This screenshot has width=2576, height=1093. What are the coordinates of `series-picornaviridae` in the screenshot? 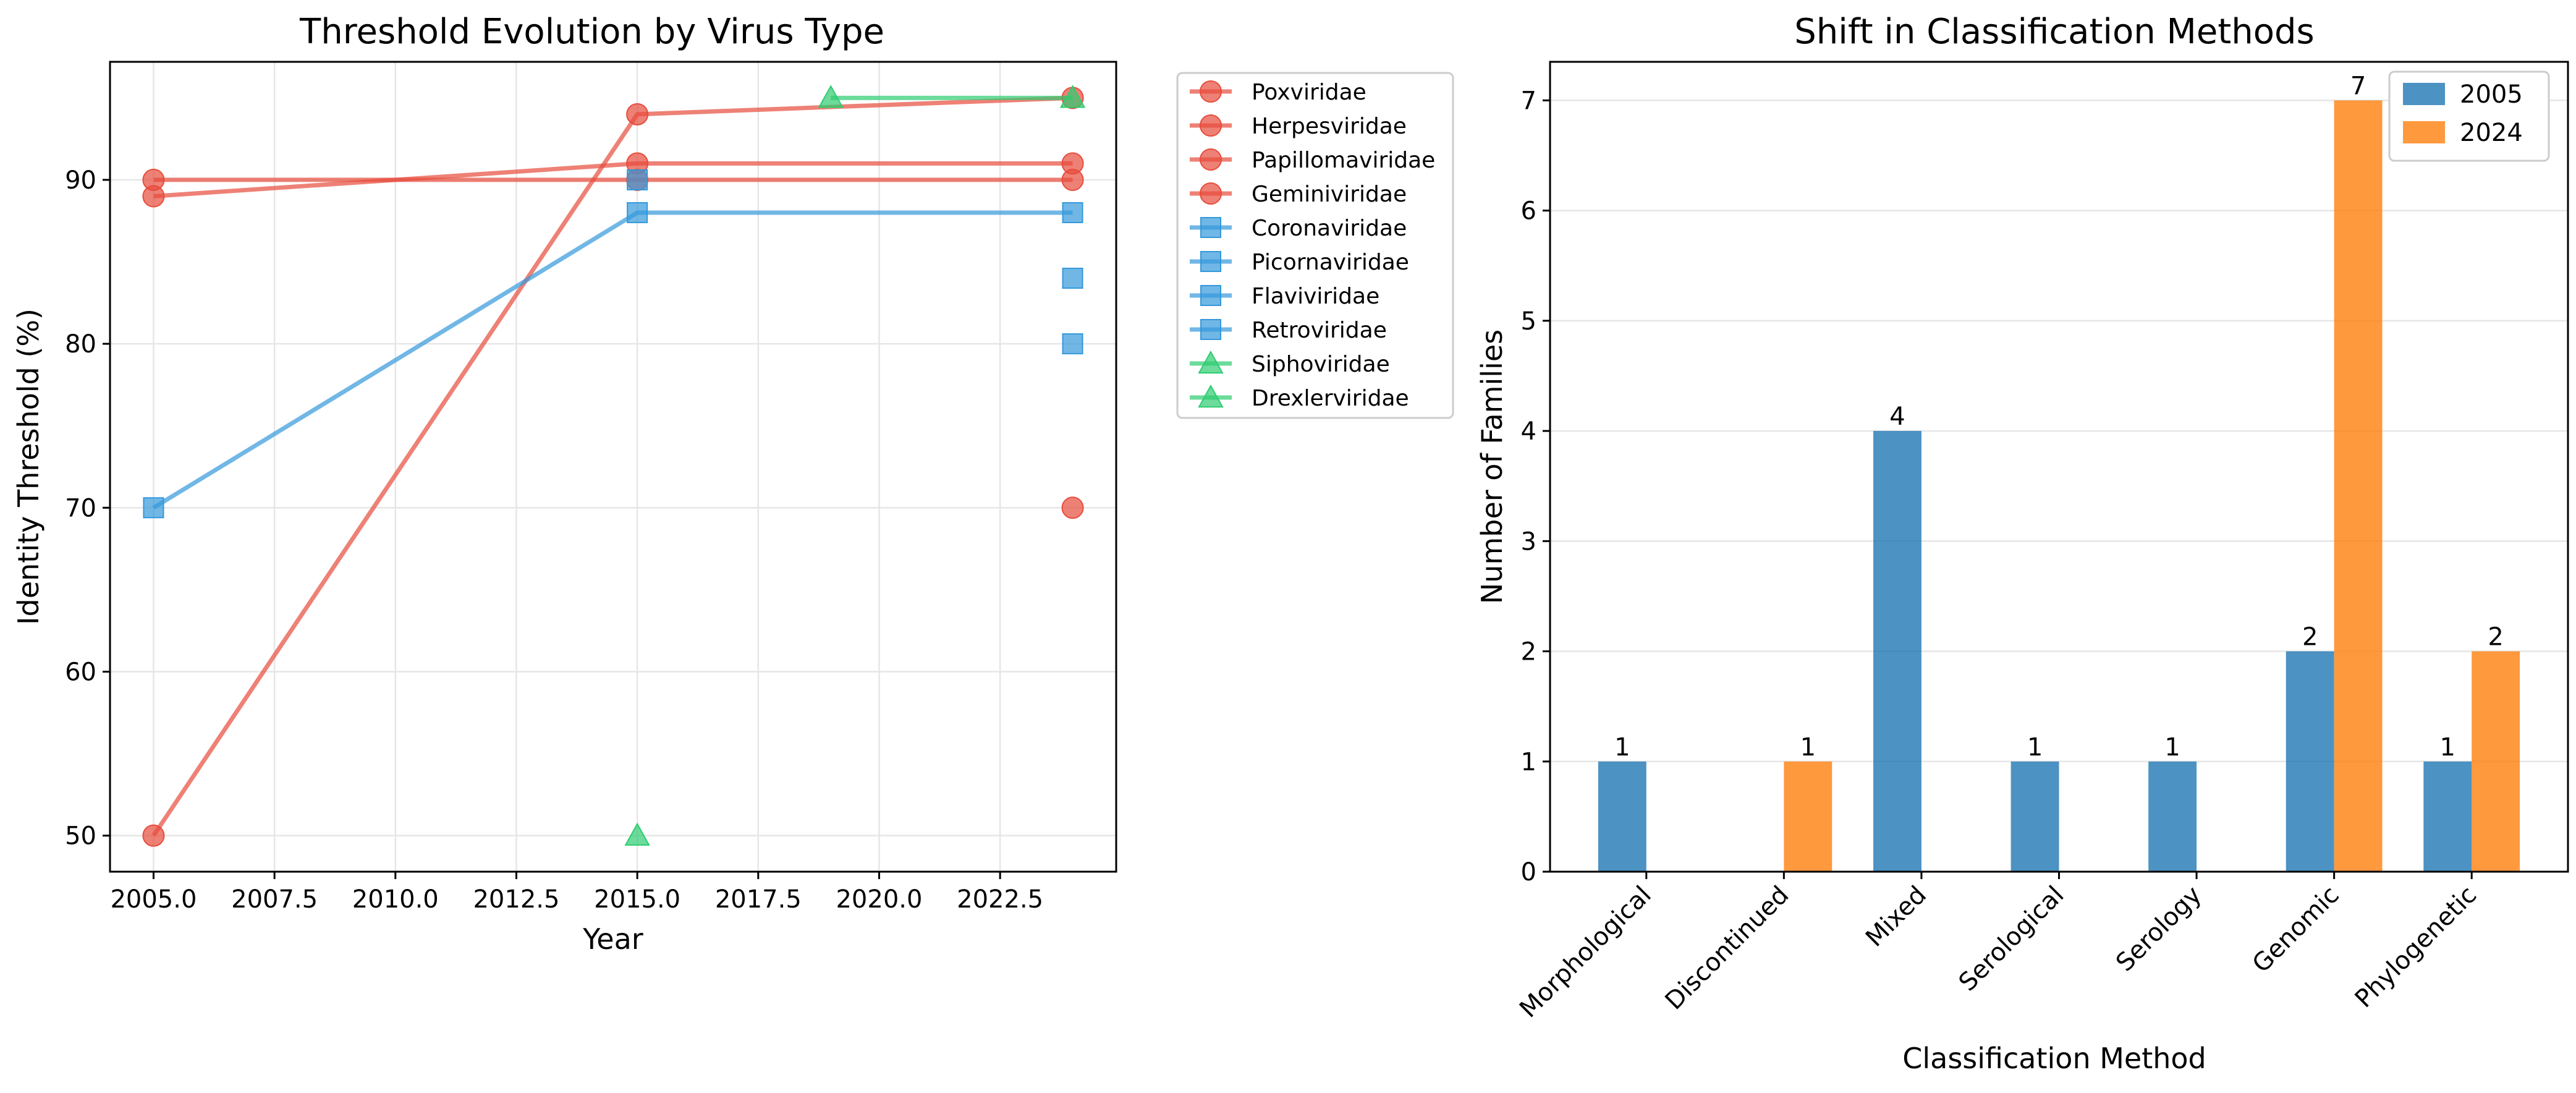 It's located at (637, 179).